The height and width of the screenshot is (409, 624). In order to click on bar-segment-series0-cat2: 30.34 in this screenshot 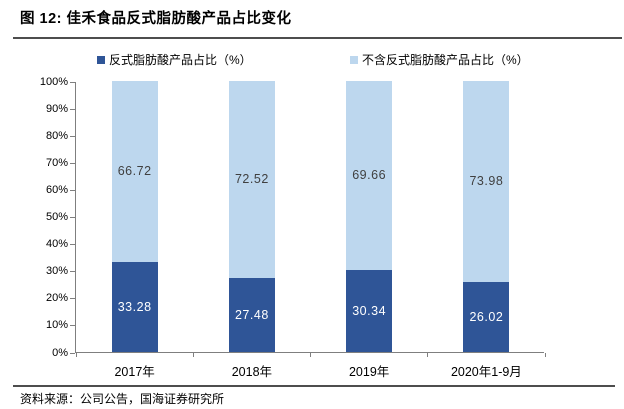, I will do `click(369, 310)`.